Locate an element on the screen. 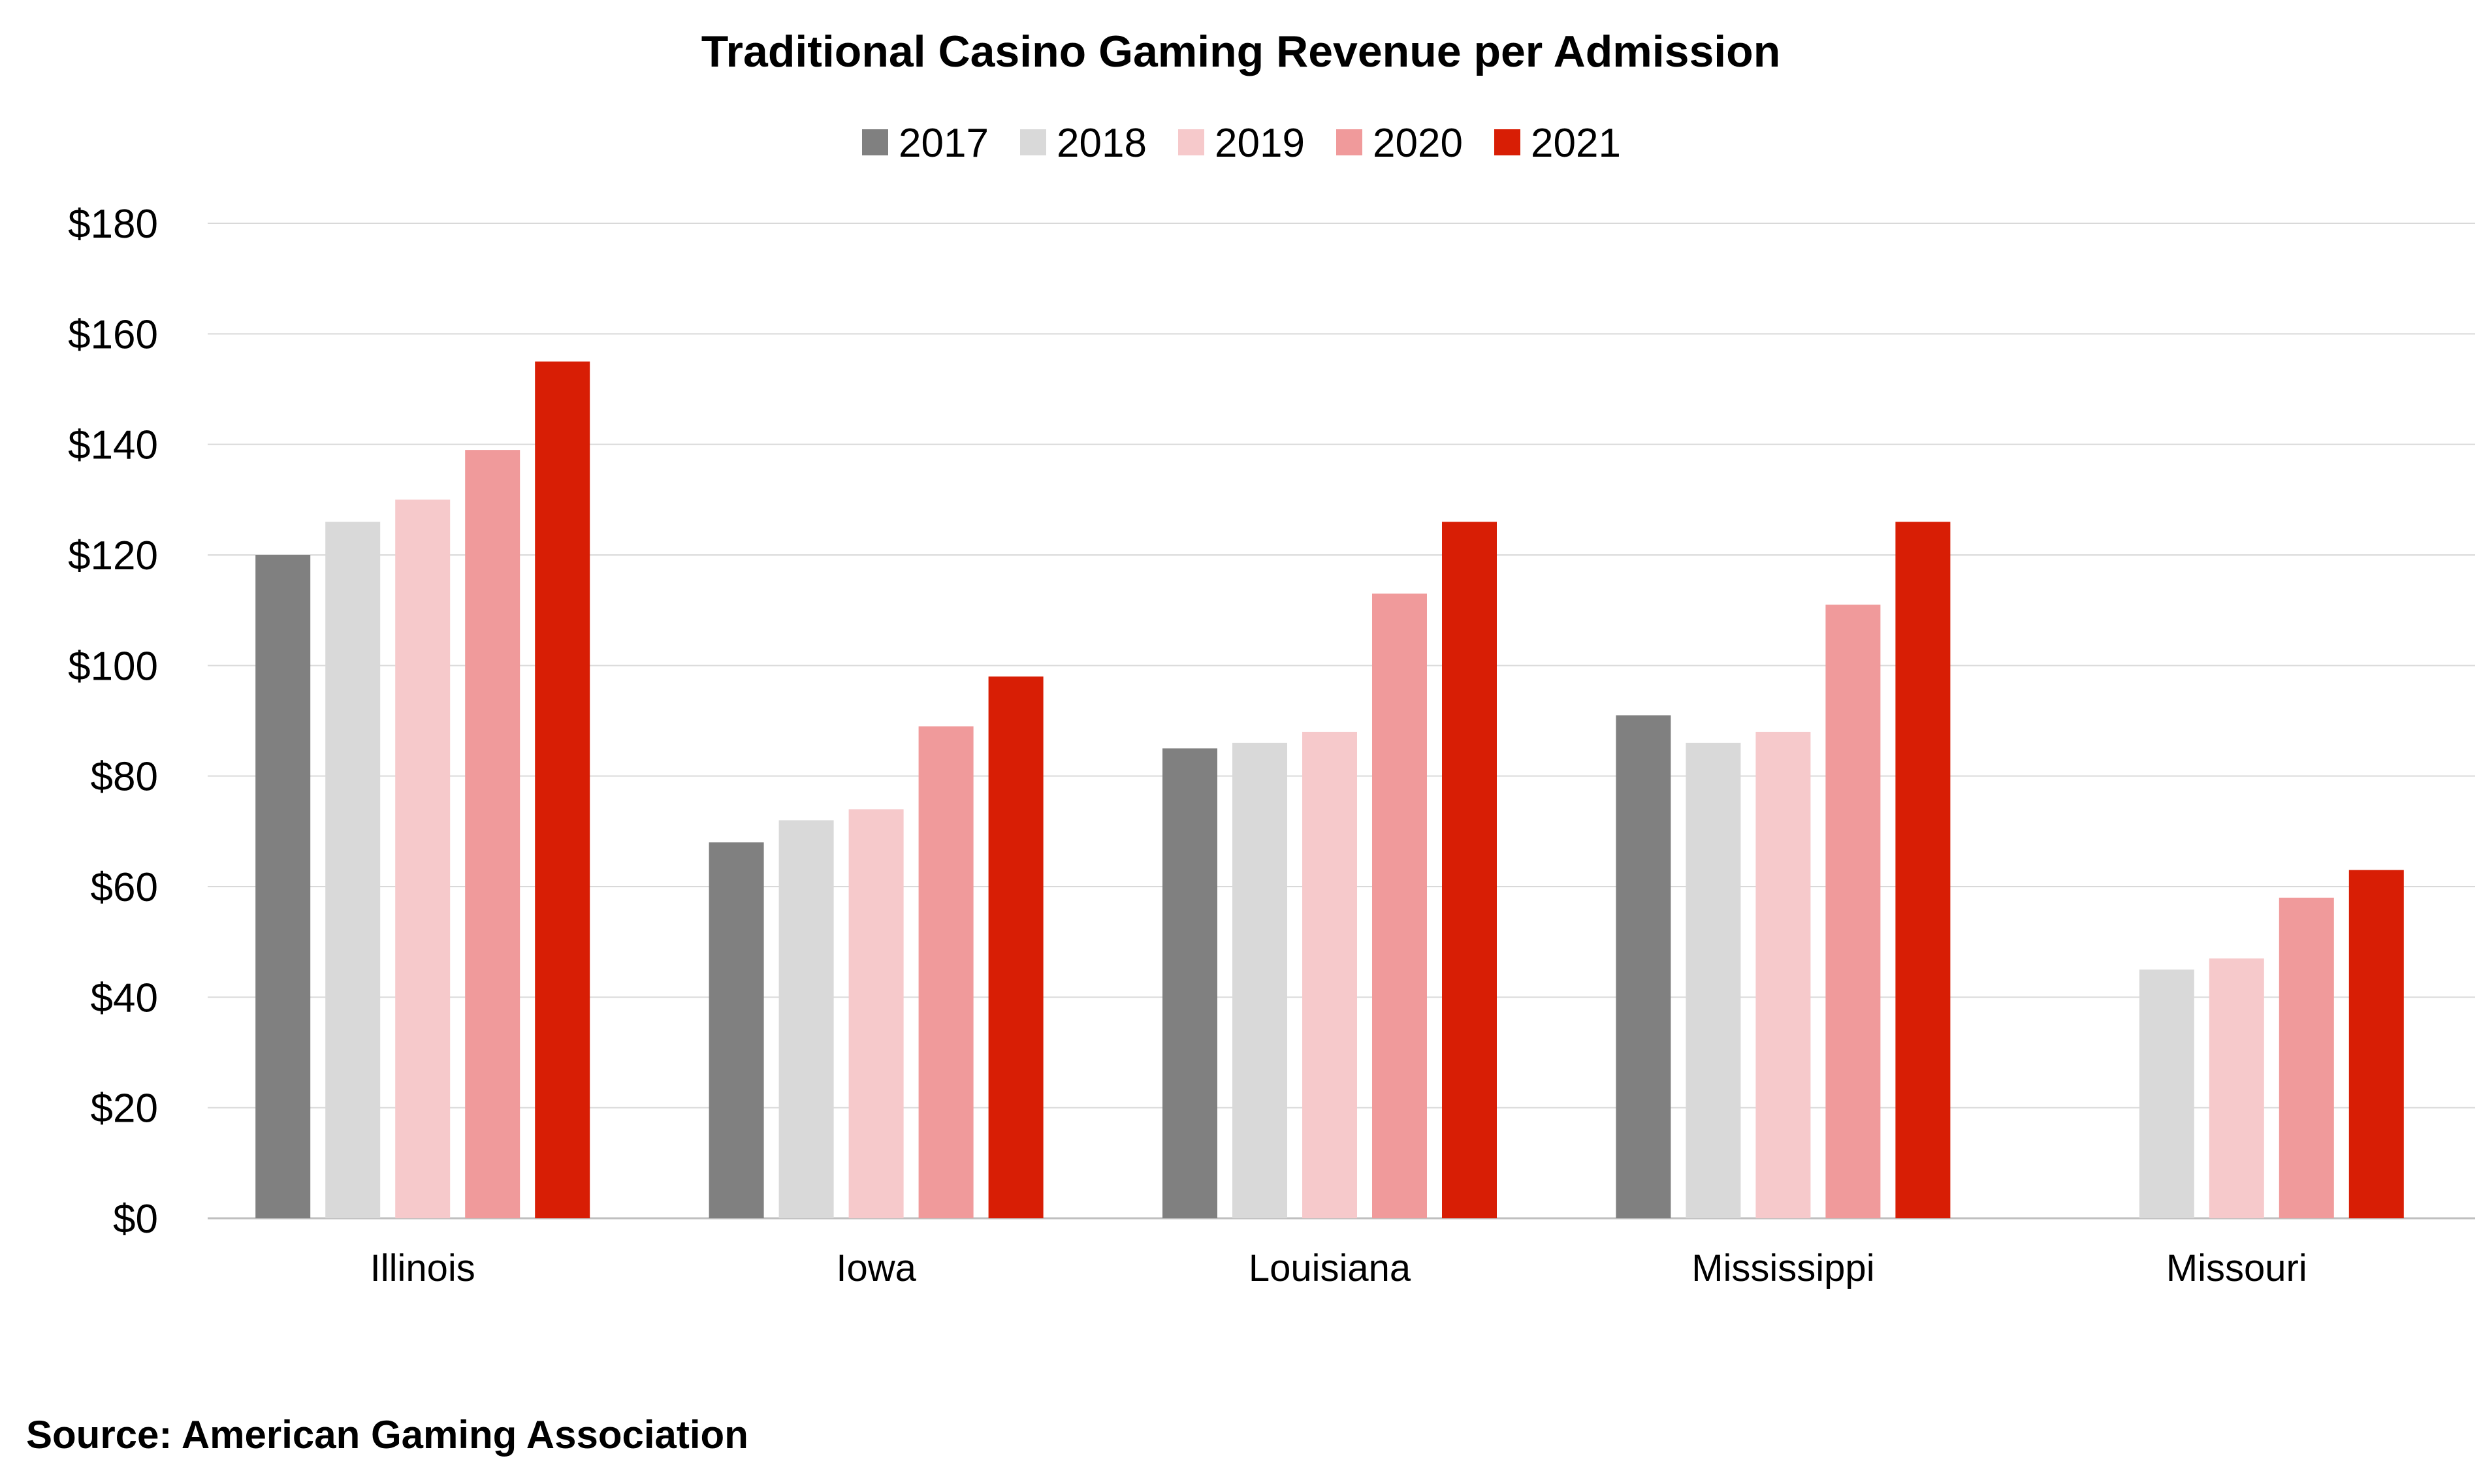 The image size is (2481, 1484). bar-mississippi-2018 is located at coordinates (1713, 980).